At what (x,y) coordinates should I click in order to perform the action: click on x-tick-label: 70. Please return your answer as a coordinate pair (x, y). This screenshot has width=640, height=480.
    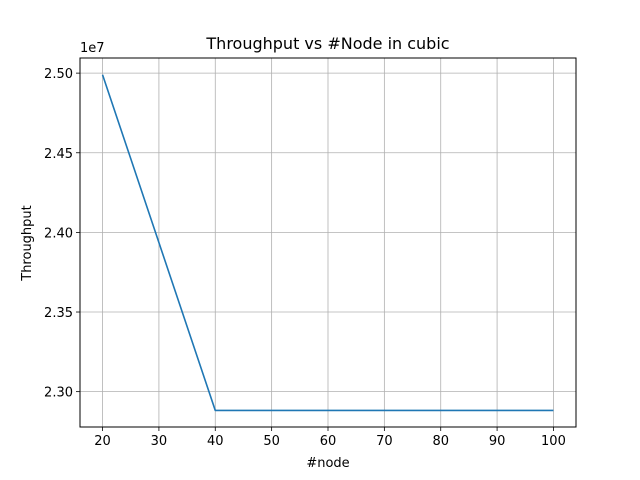
    Looking at the image, I should click on (384, 441).